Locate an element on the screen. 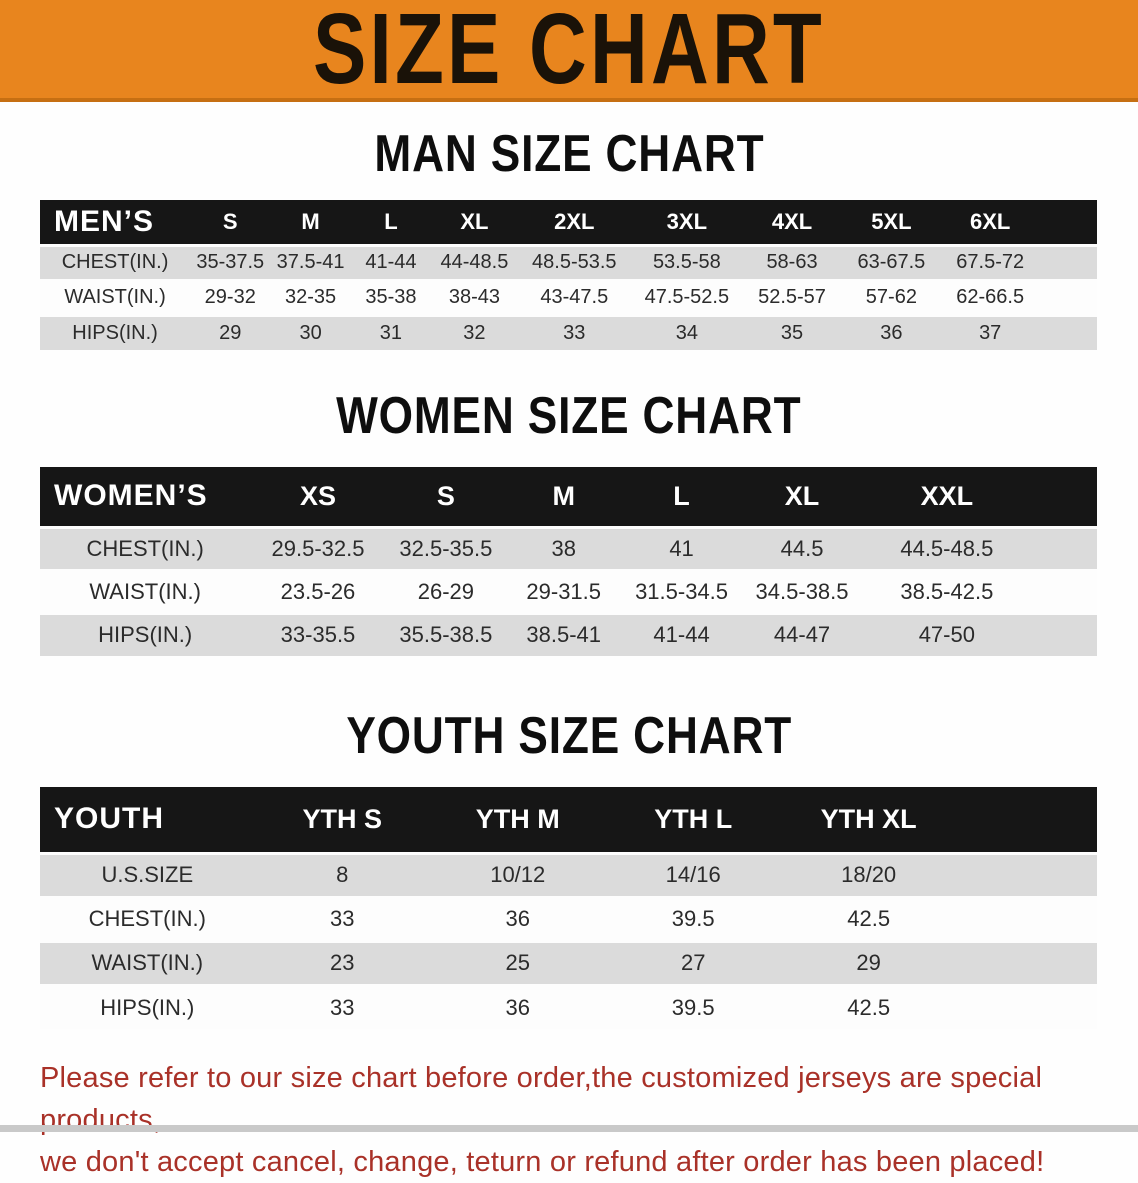 This screenshot has width=1138, height=1183. size-value-cell: 31.5-34.5 is located at coordinates (682, 591).